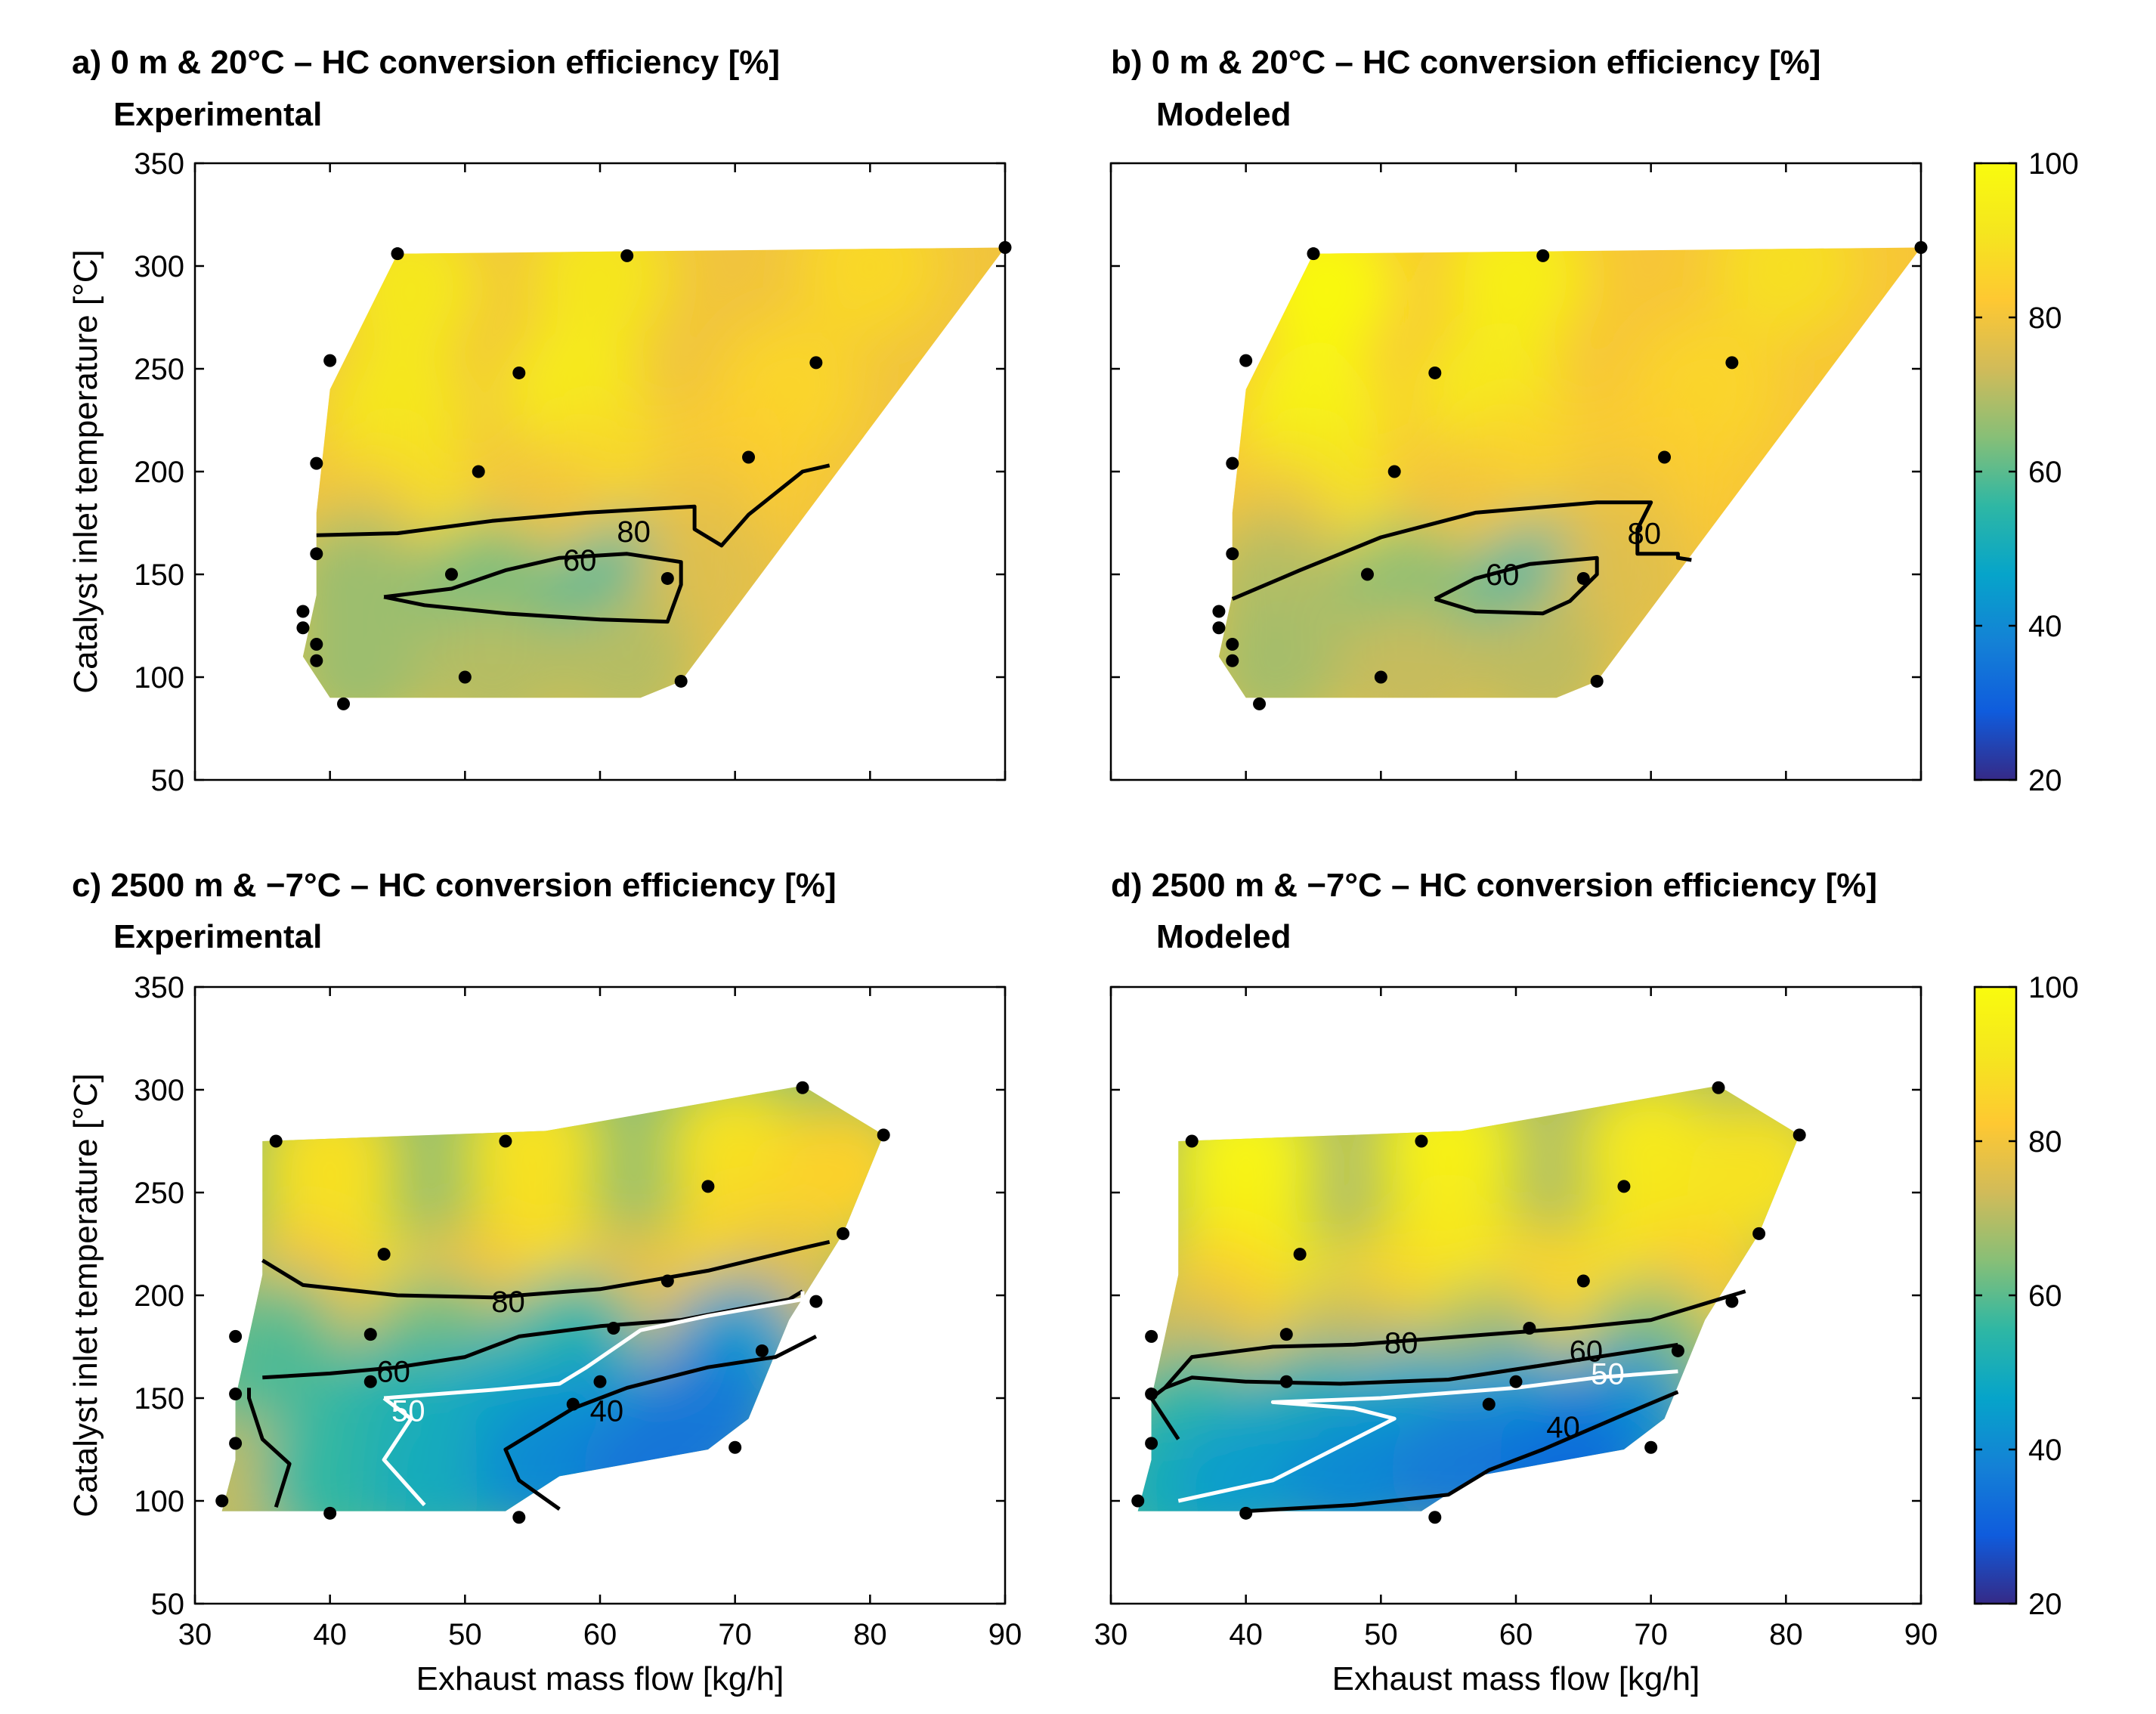 The height and width of the screenshot is (1714, 2156). What do you see at coordinates (393, 1373) in the screenshot?
I see `contour-label-60: 60` at bounding box center [393, 1373].